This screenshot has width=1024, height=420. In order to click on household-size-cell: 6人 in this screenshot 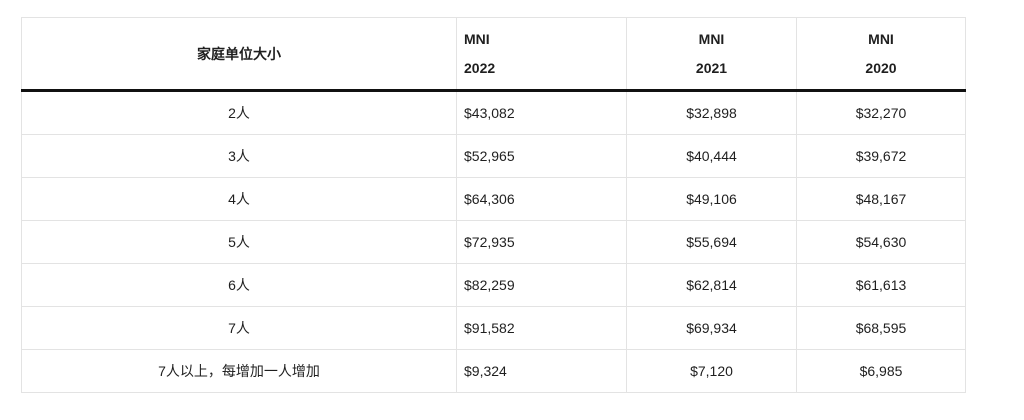, I will do `click(239, 285)`.